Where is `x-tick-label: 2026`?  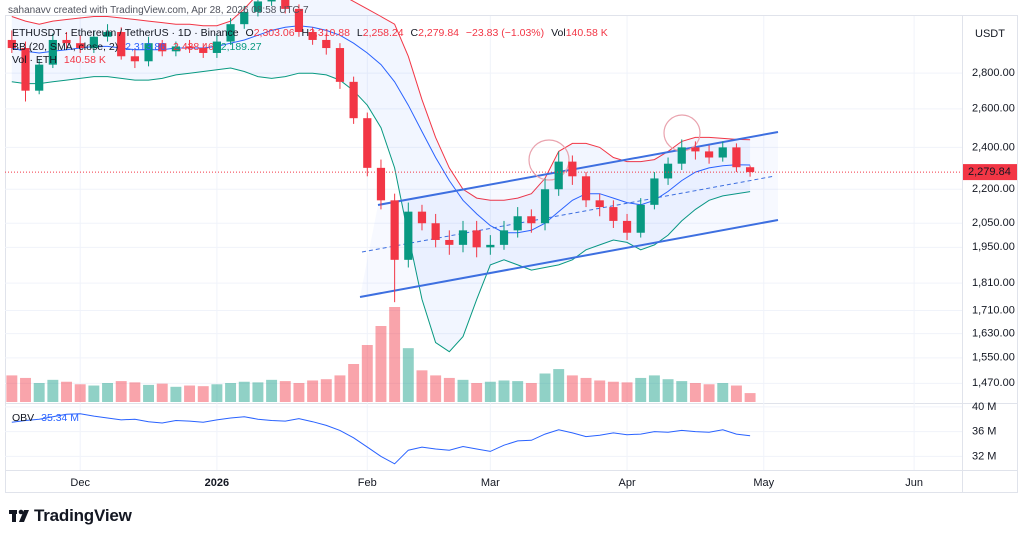
x-tick-label: 2026 is located at coordinates (217, 483).